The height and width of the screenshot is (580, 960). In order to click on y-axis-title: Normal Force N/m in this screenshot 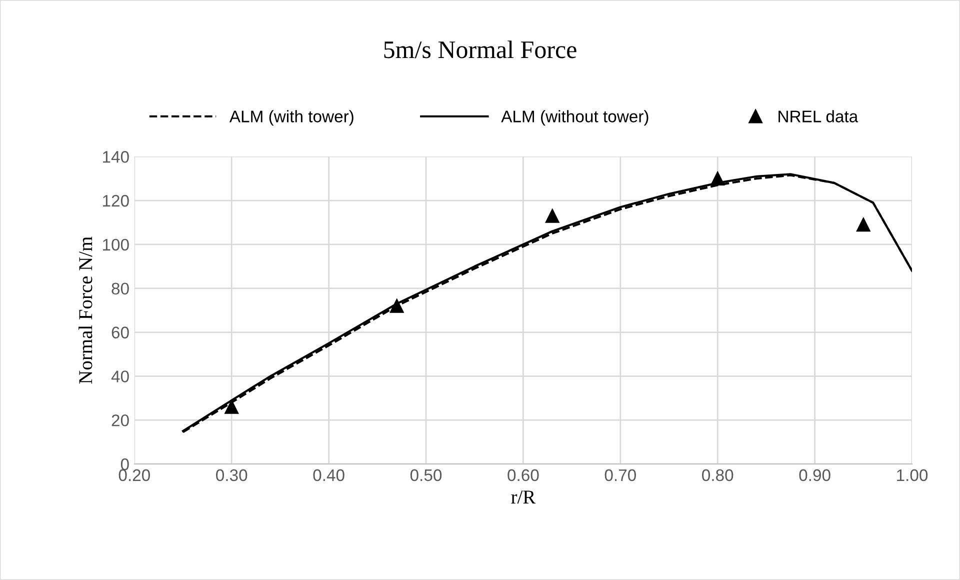, I will do `click(85, 310)`.